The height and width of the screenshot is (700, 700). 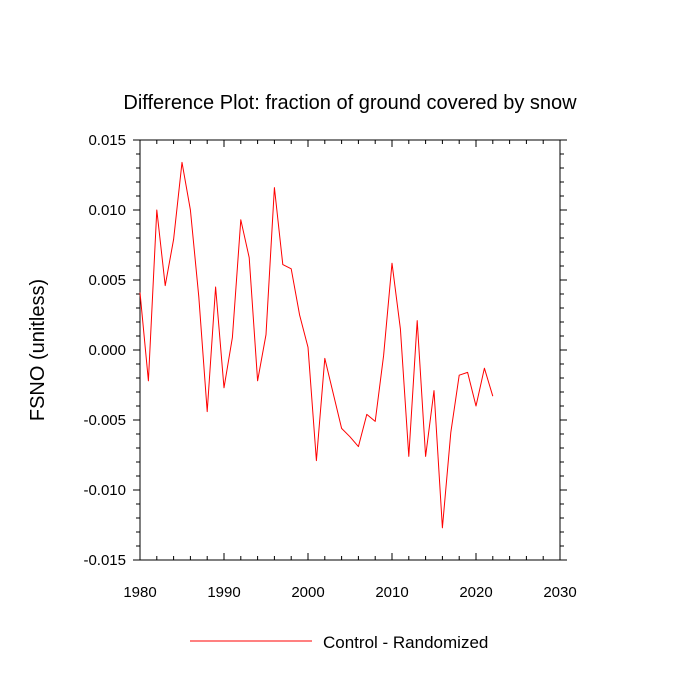 What do you see at coordinates (107, 210) in the screenshot?
I see `y-tick-label: 0.010` at bounding box center [107, 210].